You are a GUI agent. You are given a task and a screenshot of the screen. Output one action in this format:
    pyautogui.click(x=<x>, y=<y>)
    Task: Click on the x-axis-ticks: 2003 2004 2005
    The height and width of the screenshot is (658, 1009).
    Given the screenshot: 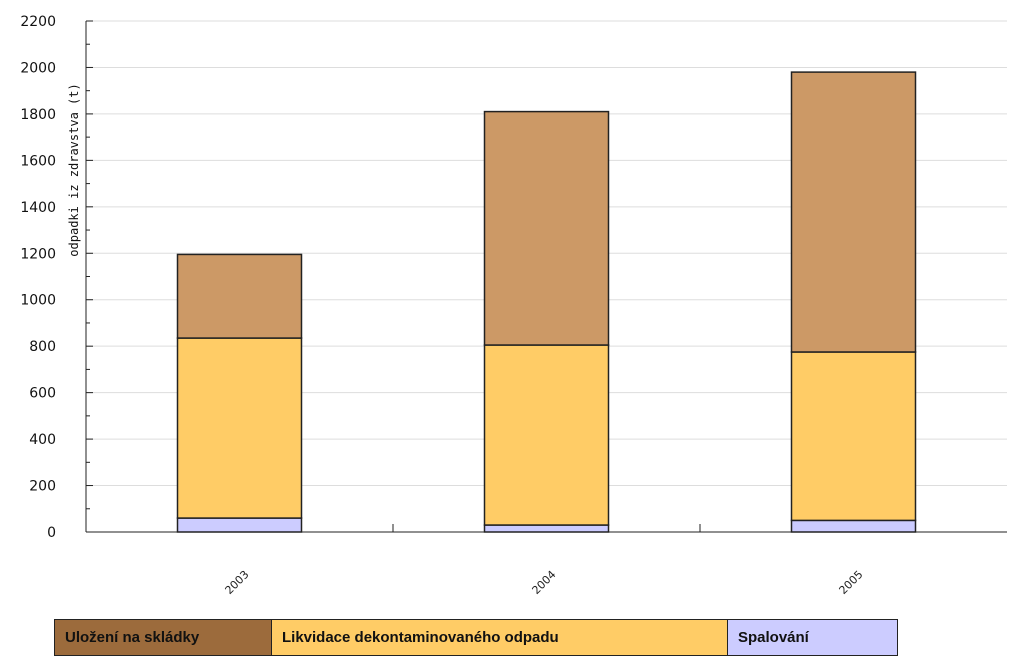 What is the action you would take?
    pyautogui.click(x=544, y=560)
    